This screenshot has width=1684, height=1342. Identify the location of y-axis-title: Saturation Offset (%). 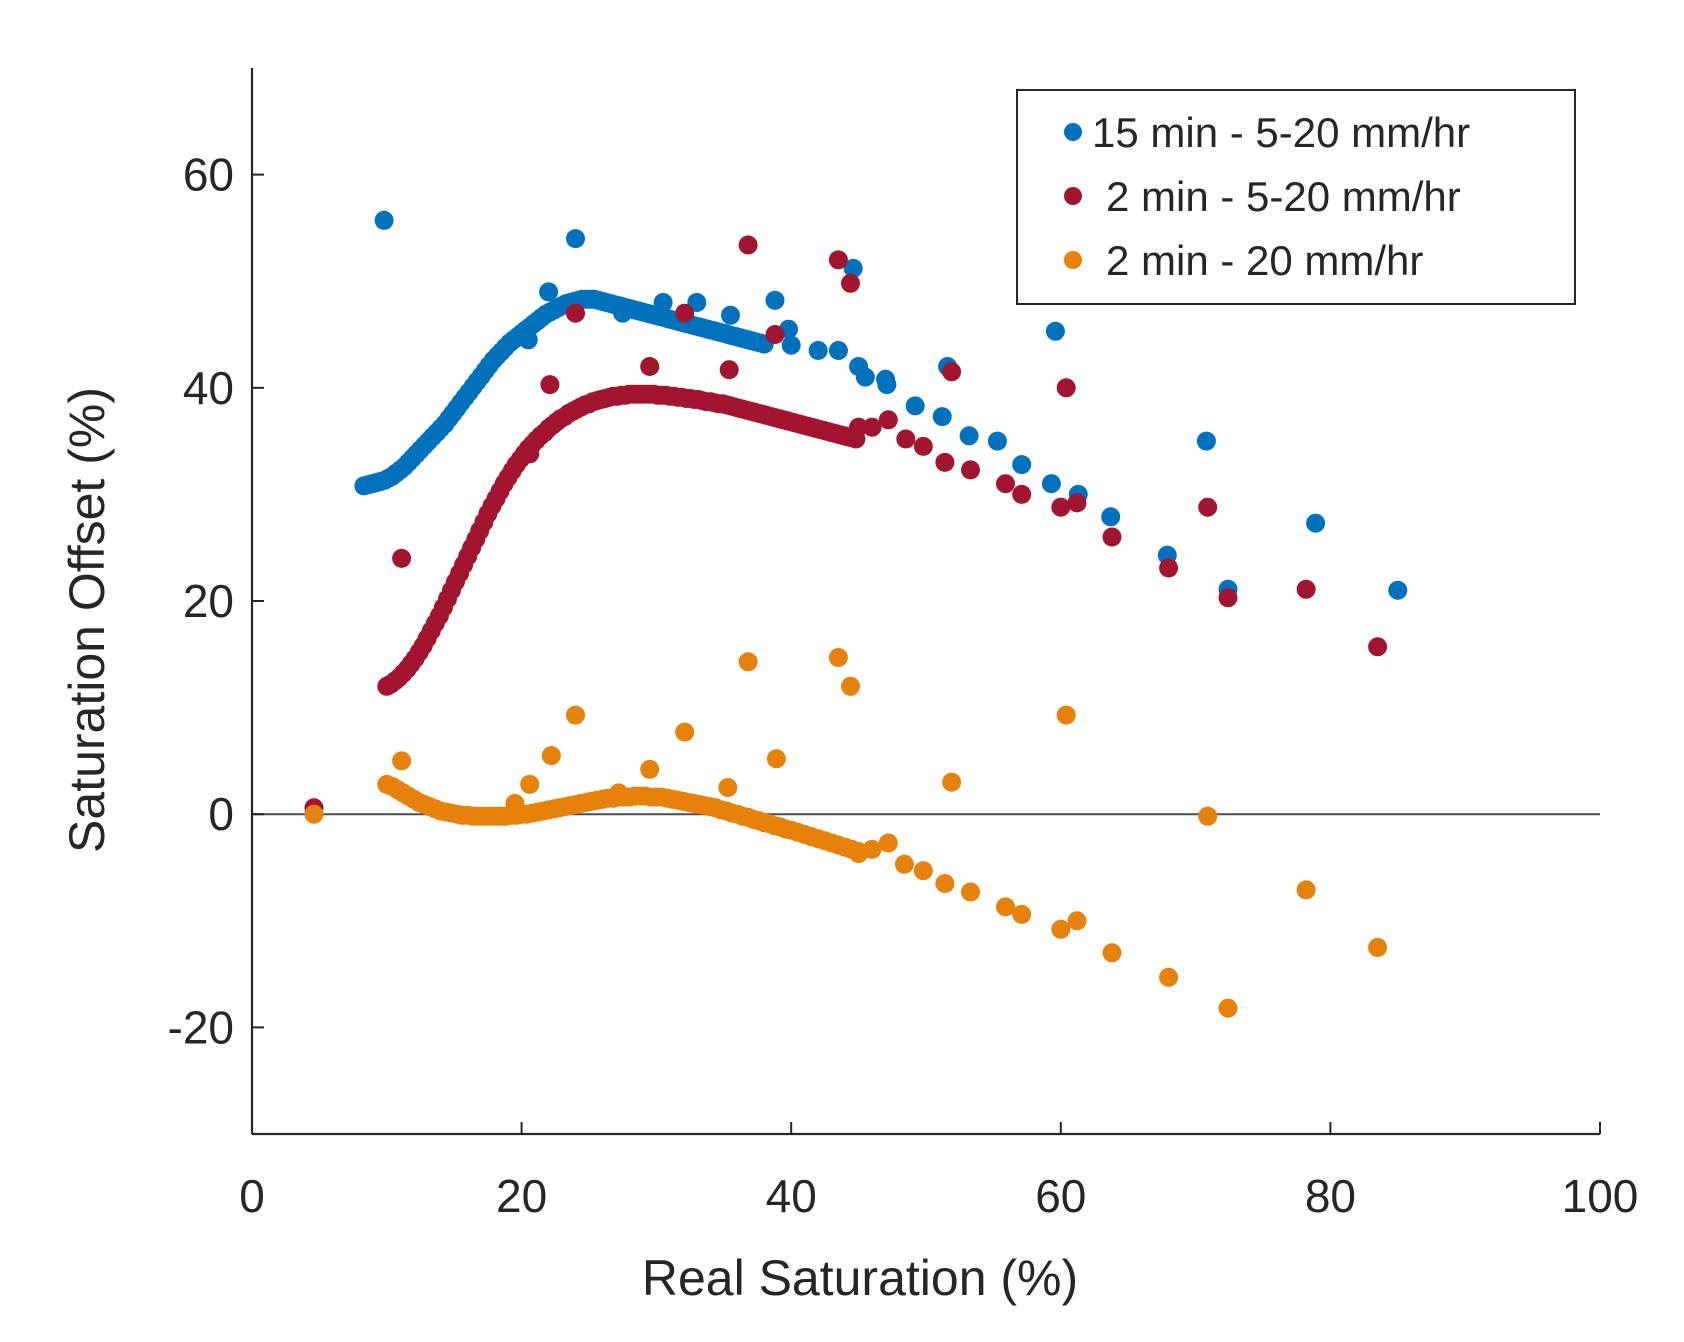
(87, 620).